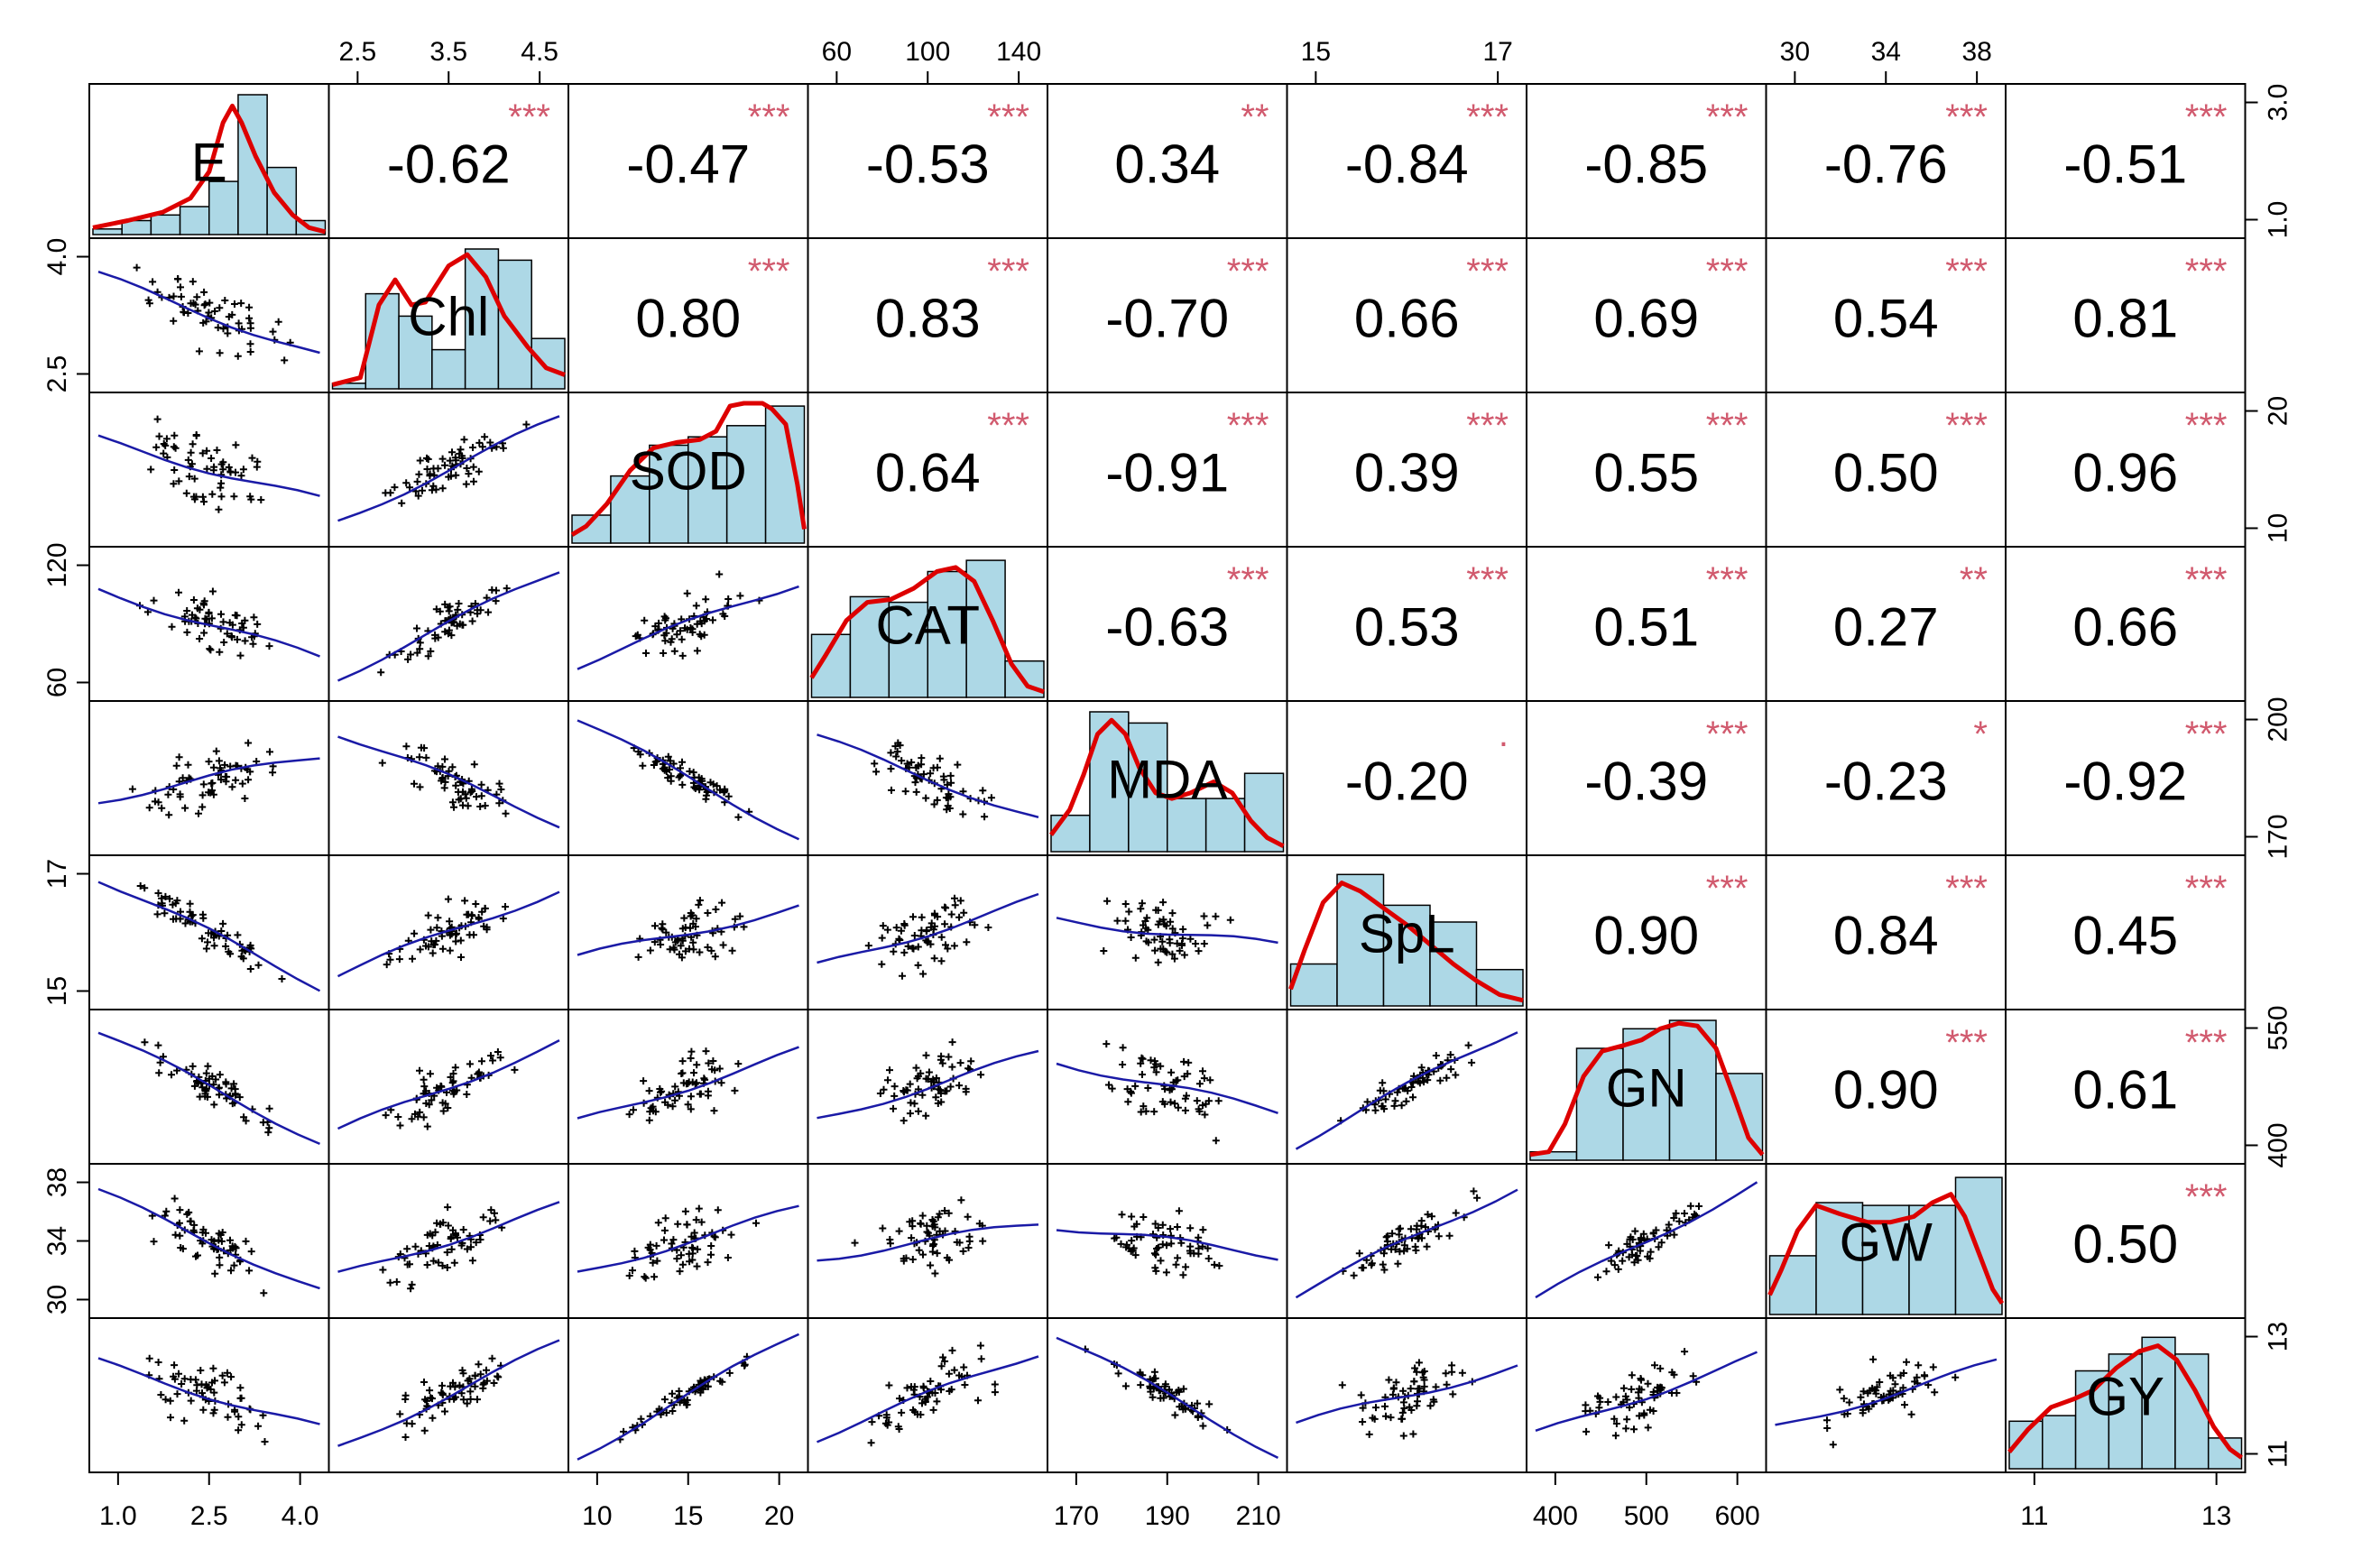 This screenshot has height=1568, width=2353. I want to click on correlation-value: 0.64, so click(928, 473).